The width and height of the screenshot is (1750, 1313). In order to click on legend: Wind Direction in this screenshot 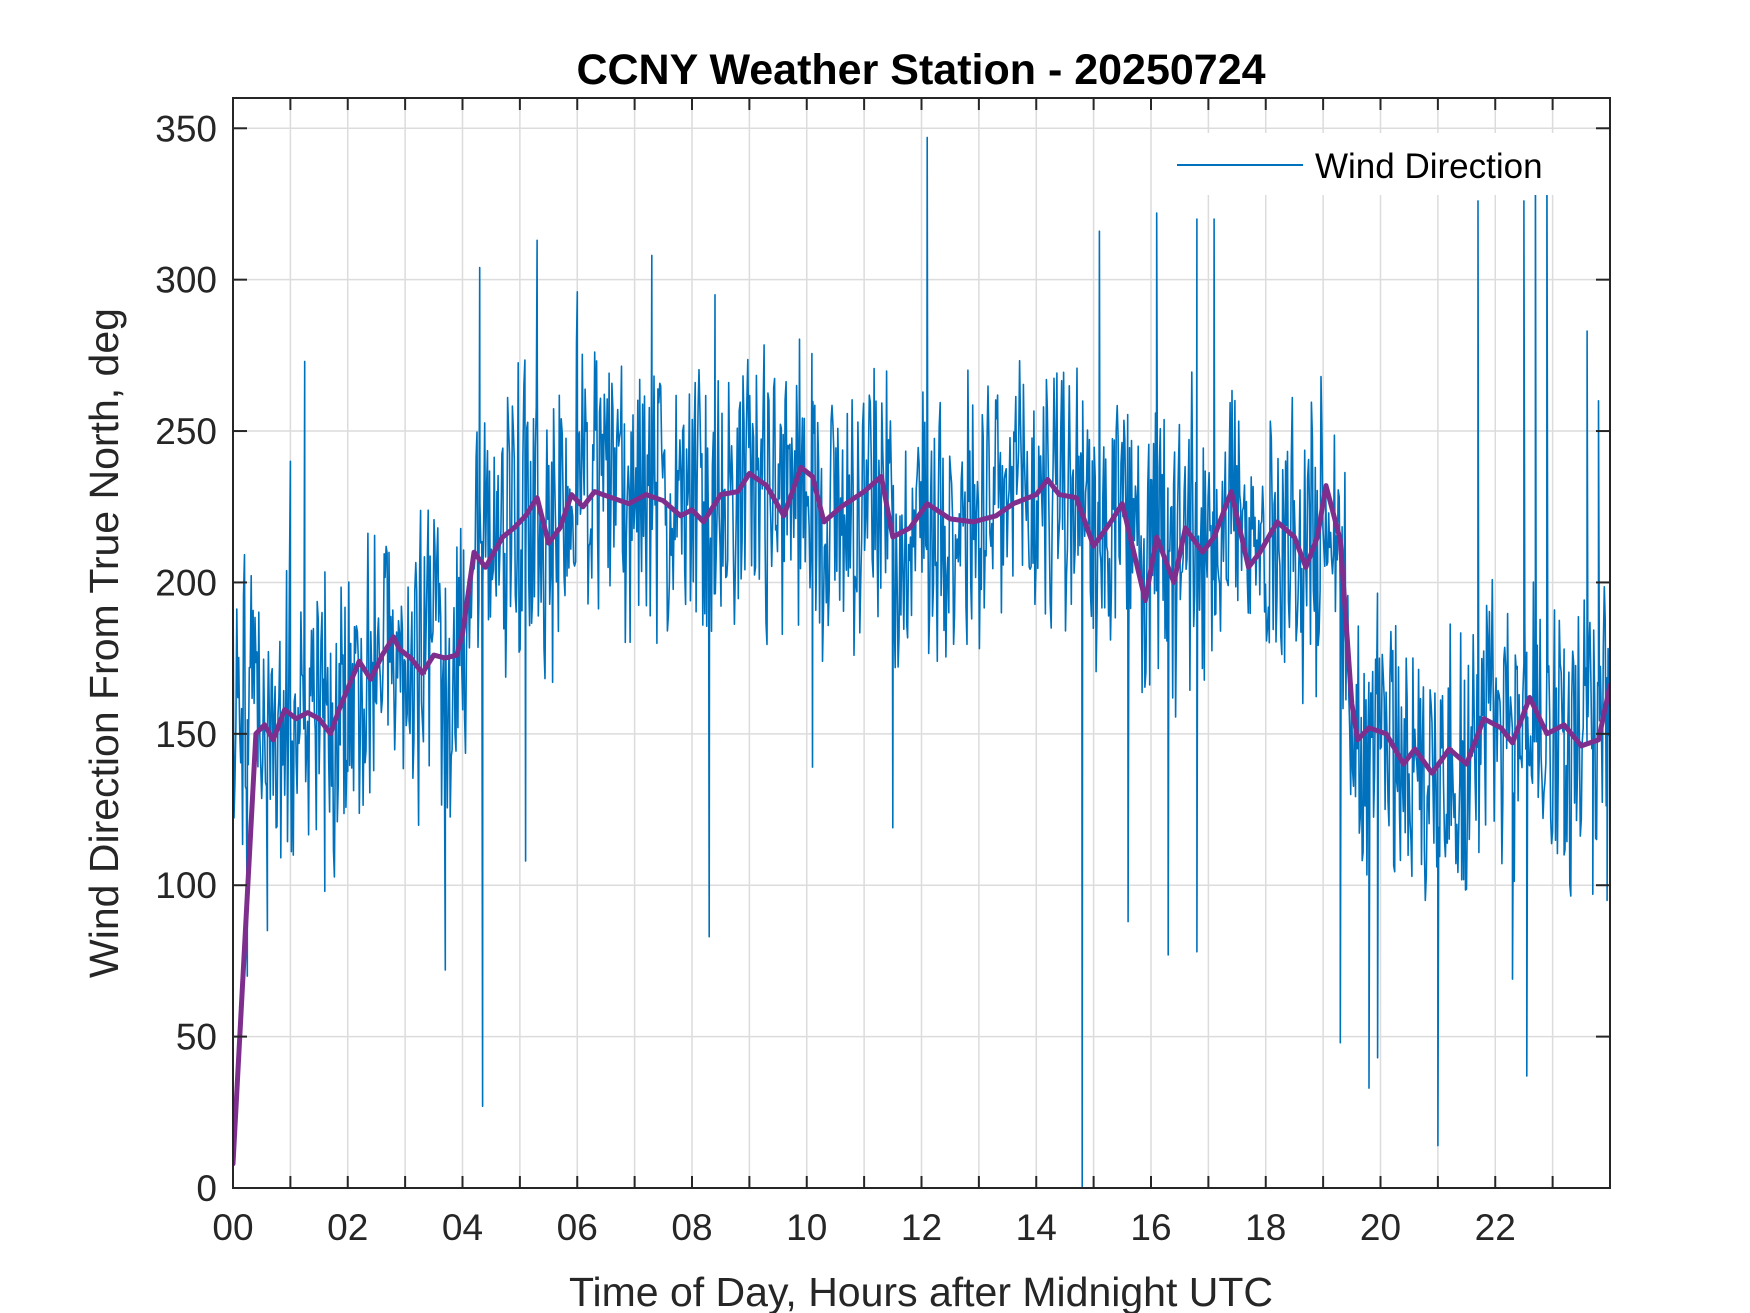, I will do `click(1375, 164)`.